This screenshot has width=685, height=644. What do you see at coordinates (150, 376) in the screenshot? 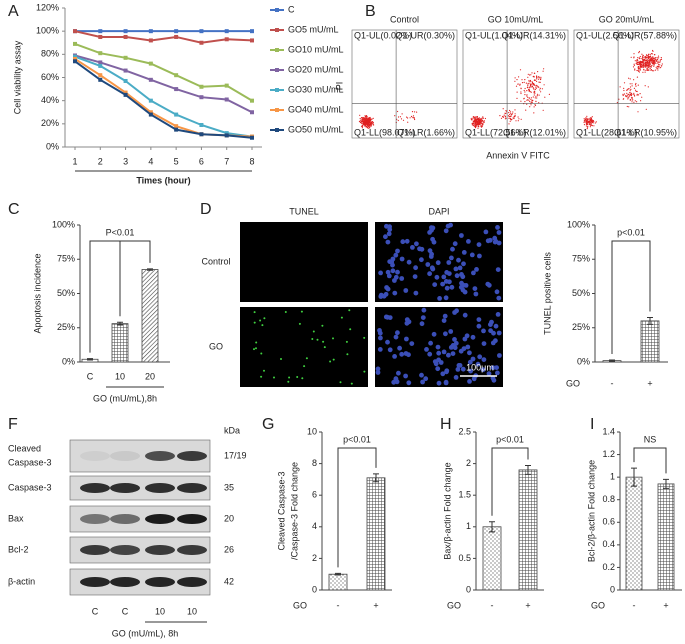
I see `x-tick-label: 20` at bounding box center [150, 376].